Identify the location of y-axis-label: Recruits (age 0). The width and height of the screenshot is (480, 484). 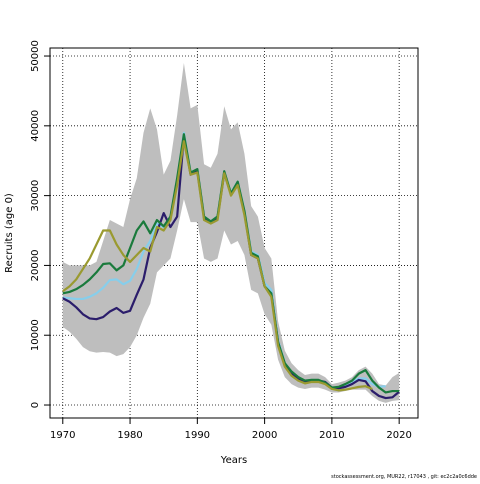
(9, 233).